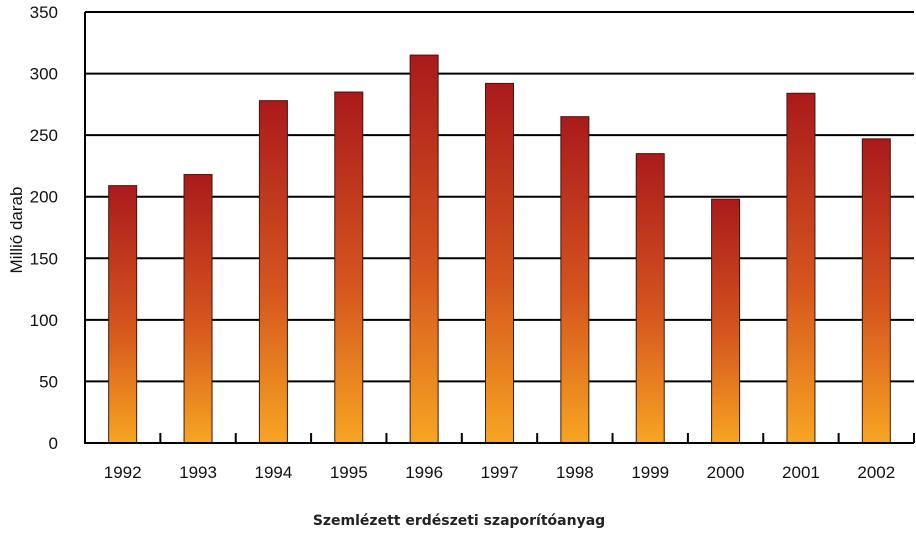 This screenshot has width=916, height=538. I want to click on bar-1995, so click(349, 267).